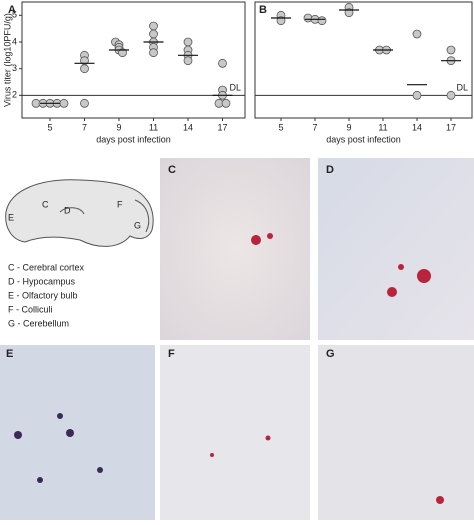 The width and height of the screenshot is (474, 525). I want to click on region-label: F, so click(120, 204).